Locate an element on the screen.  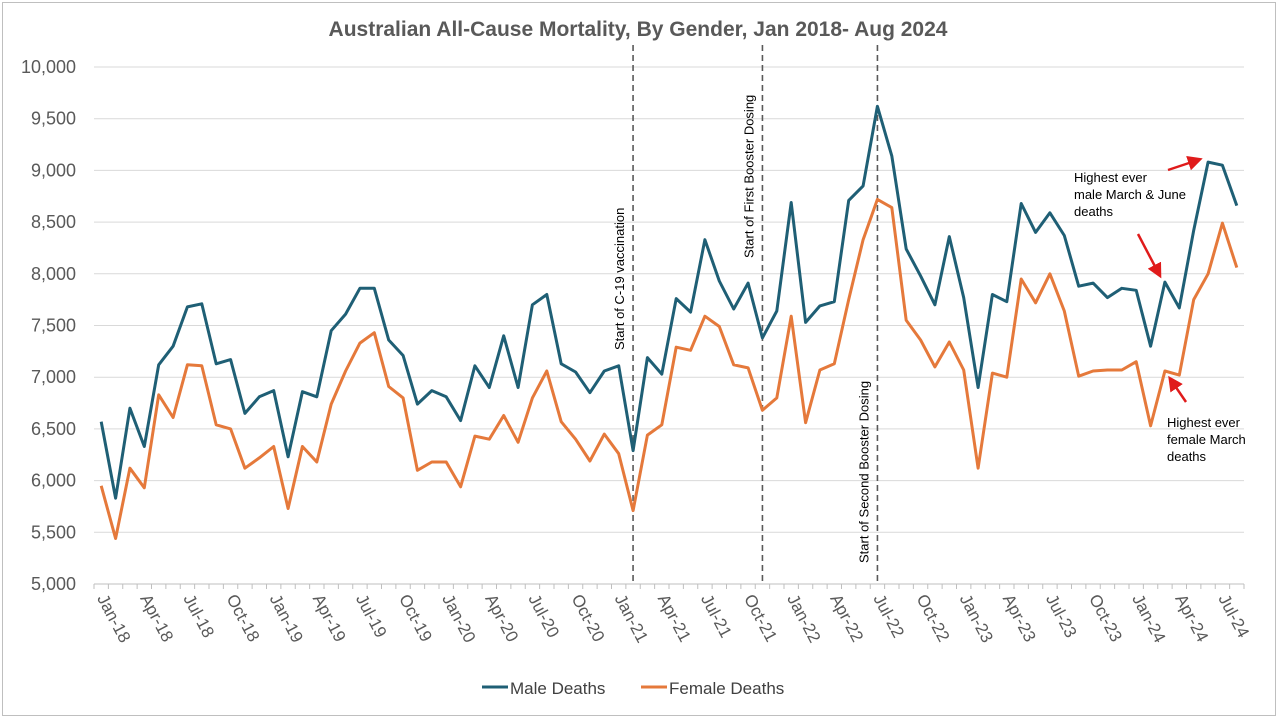
x-tick-label: Jan-23 is located at coordinates (976, 618).